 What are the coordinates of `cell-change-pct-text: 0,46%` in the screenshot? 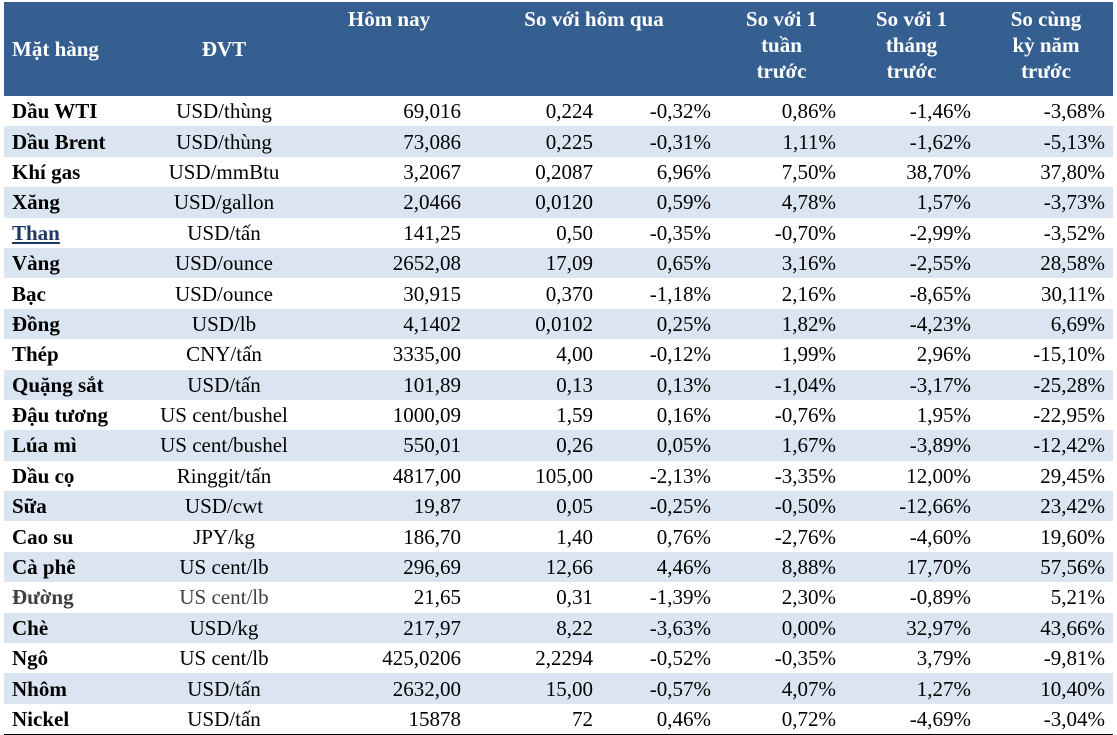 It's located at (683, 719).